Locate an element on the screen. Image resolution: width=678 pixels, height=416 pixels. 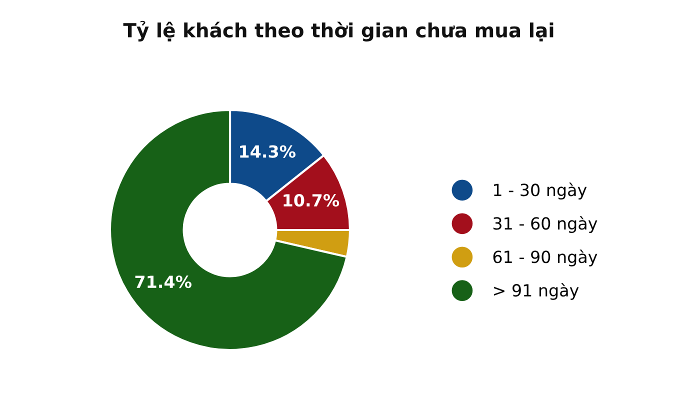
data-label: 14.3% is located at coordinates (268, 151).